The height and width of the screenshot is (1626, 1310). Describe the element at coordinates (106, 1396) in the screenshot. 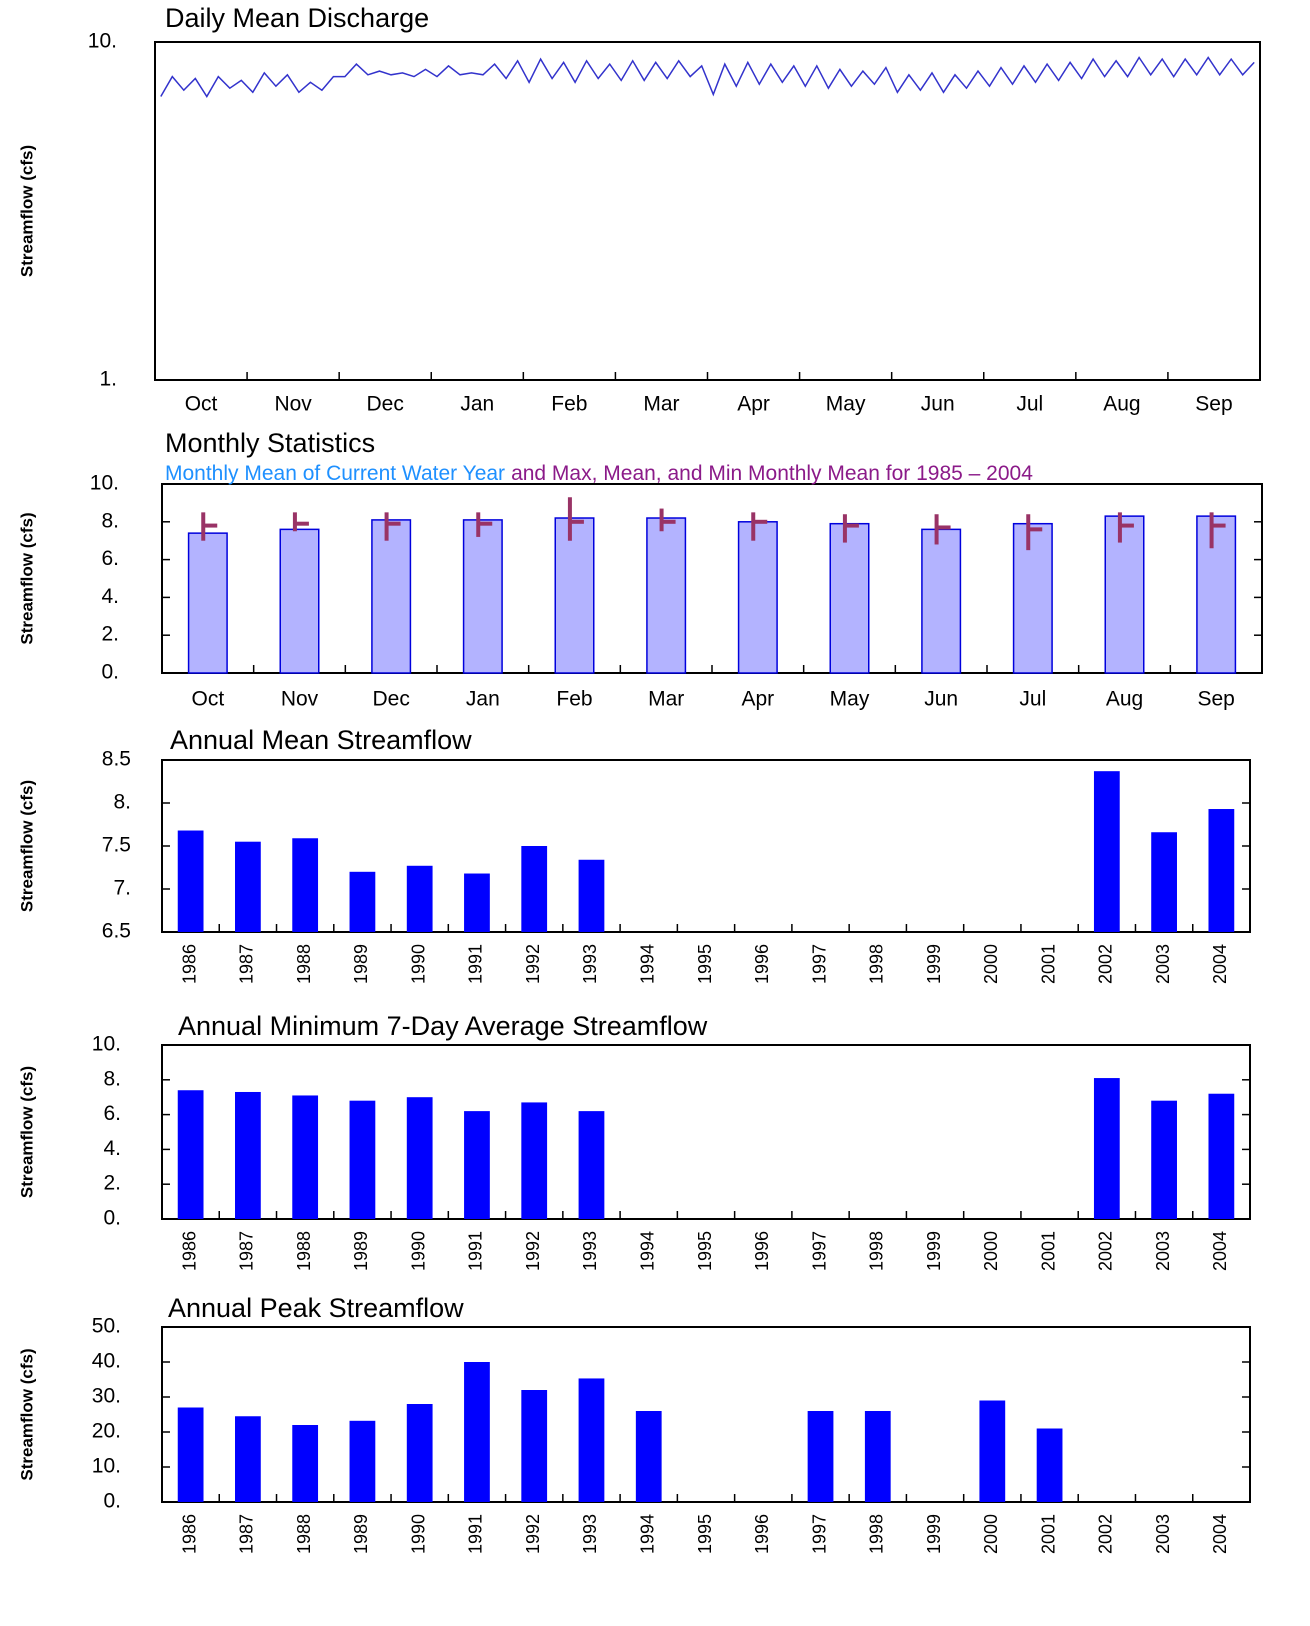

I see `y-tick-label: 30.` at that location.